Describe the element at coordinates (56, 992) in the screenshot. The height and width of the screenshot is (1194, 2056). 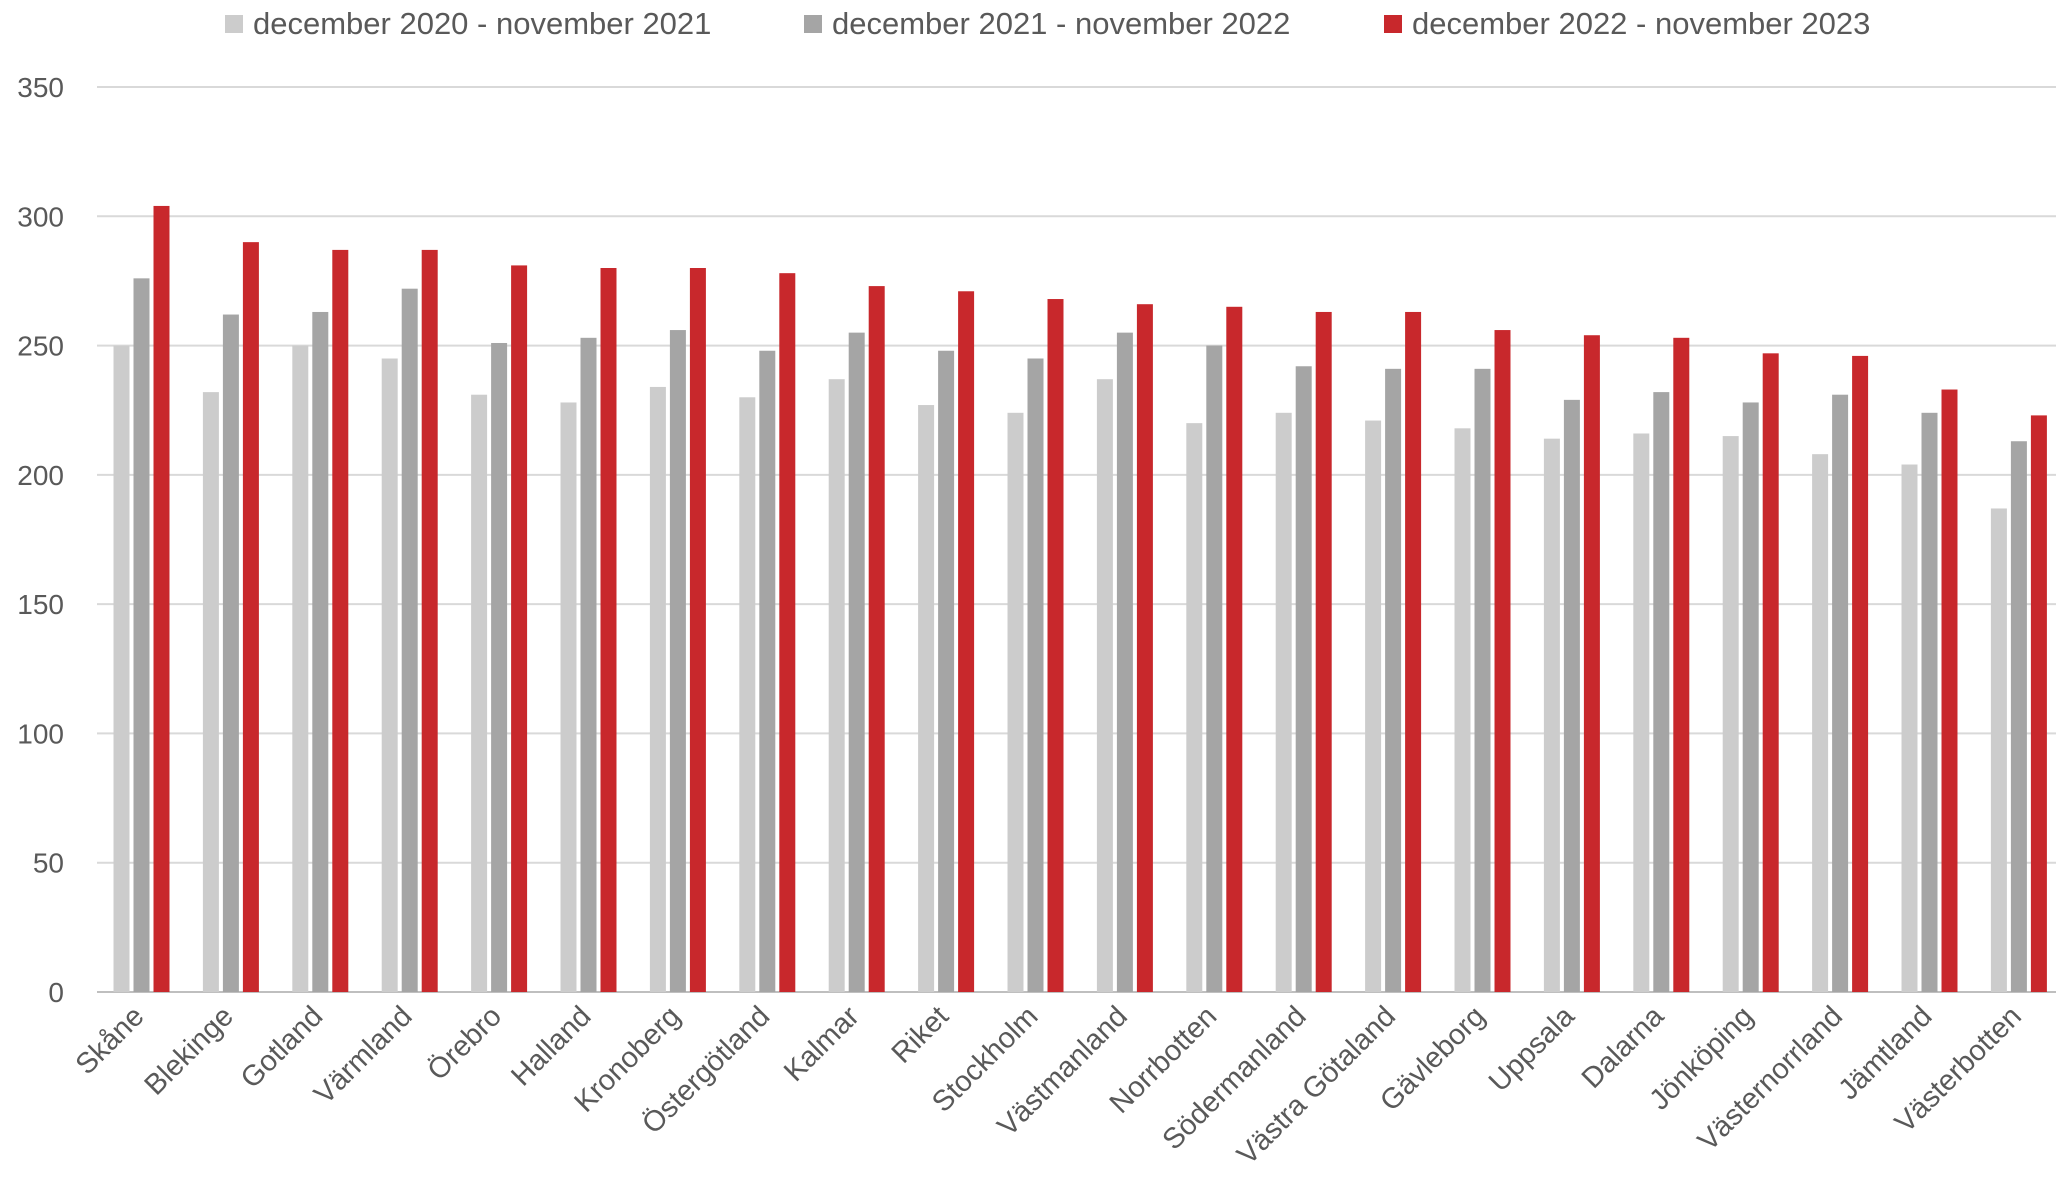
I see `y-tick-label: 0` at that location.